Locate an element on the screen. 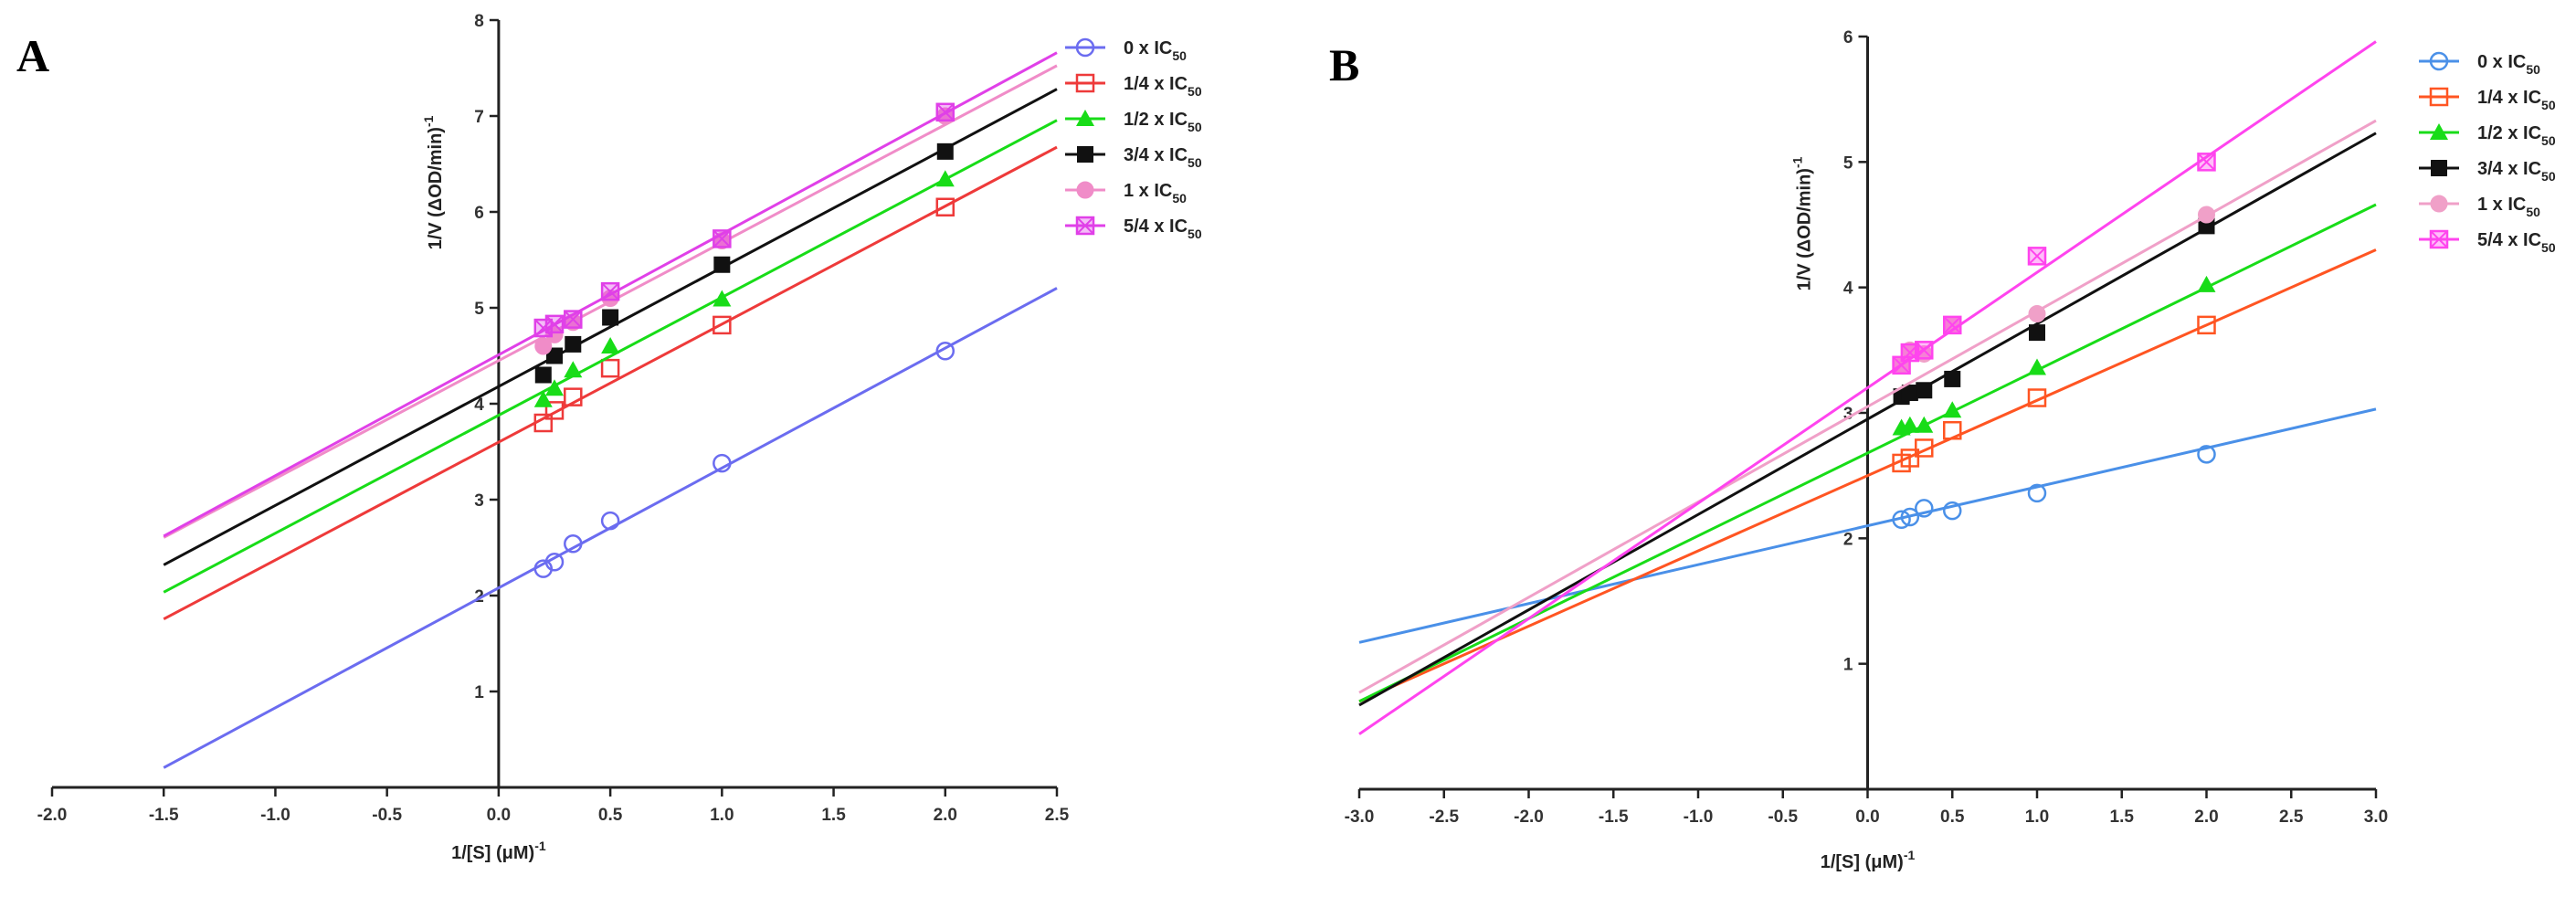  legend-item: 3/4 x IC50 is located at coordinates (1133, 157).